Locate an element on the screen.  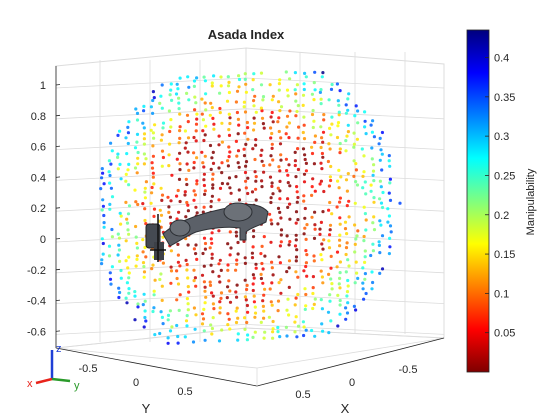
z-tick-mark is located at coordinates (58, 146).